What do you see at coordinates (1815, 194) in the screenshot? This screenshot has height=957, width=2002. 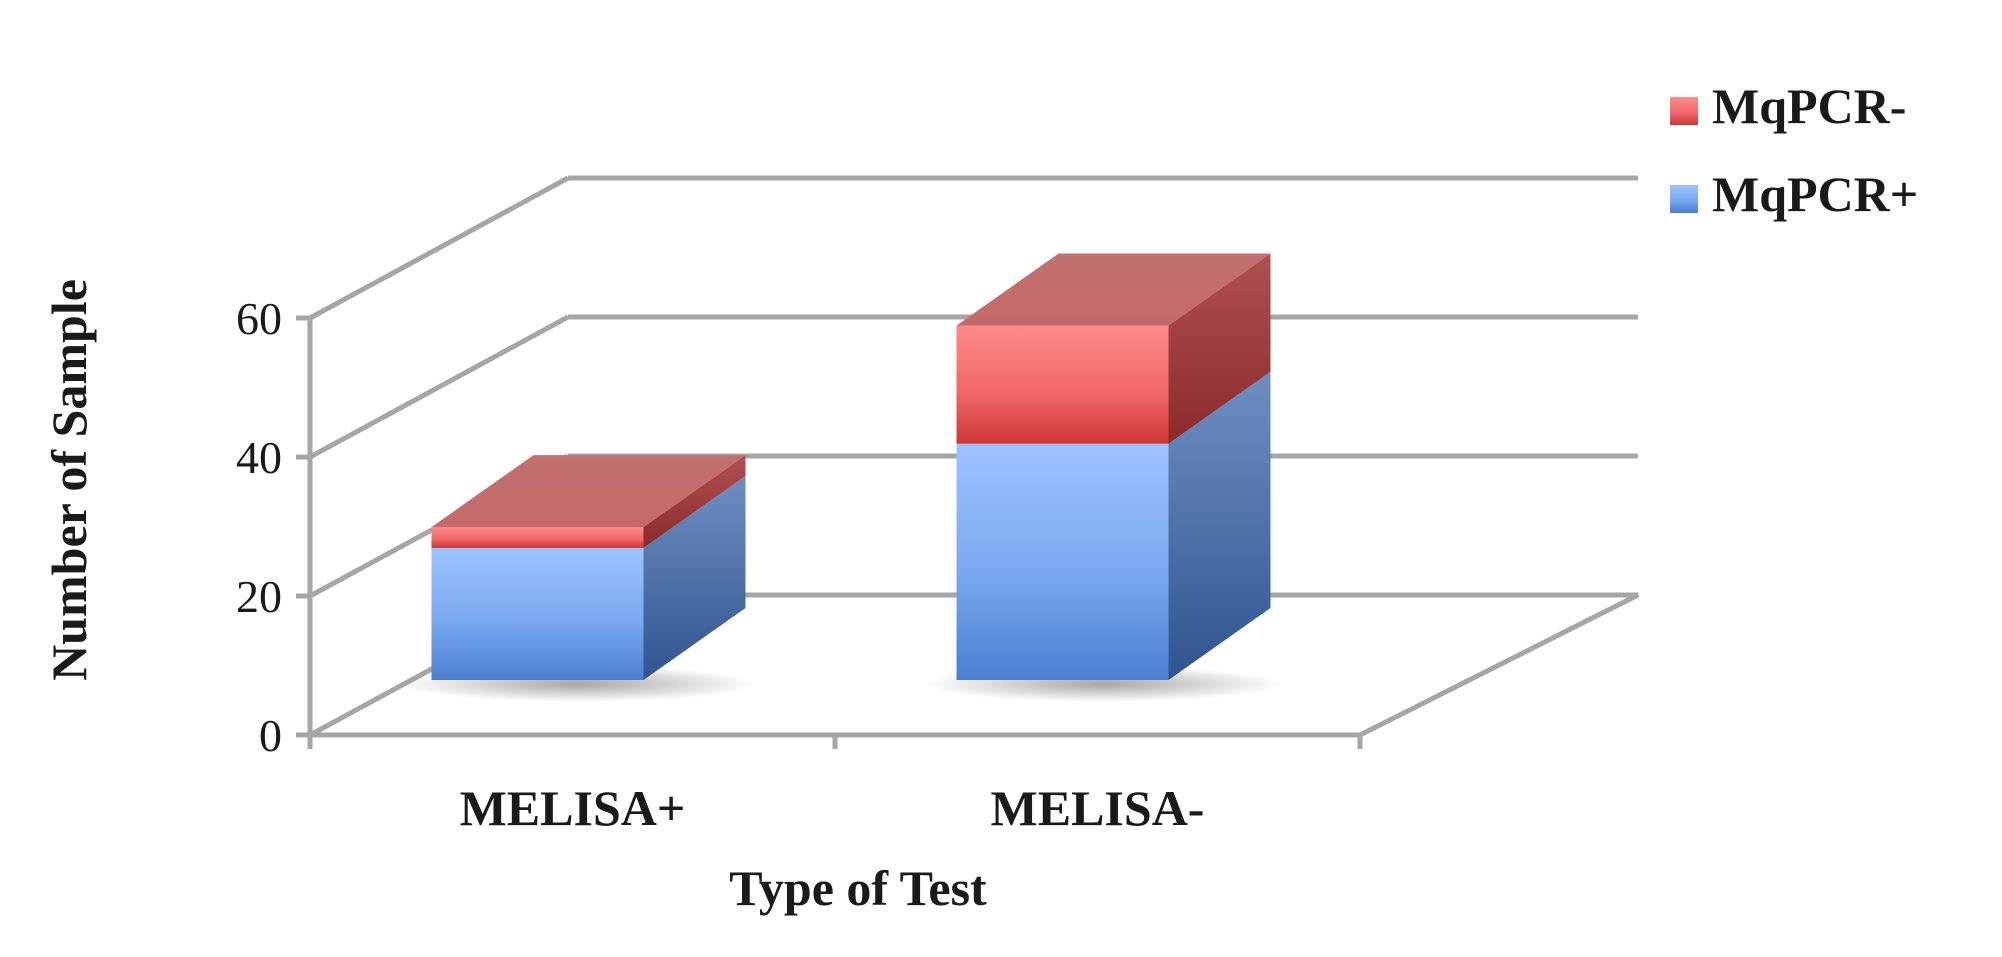 I see `legend-label: MqPCR+` at bounding box center [1815, 194].